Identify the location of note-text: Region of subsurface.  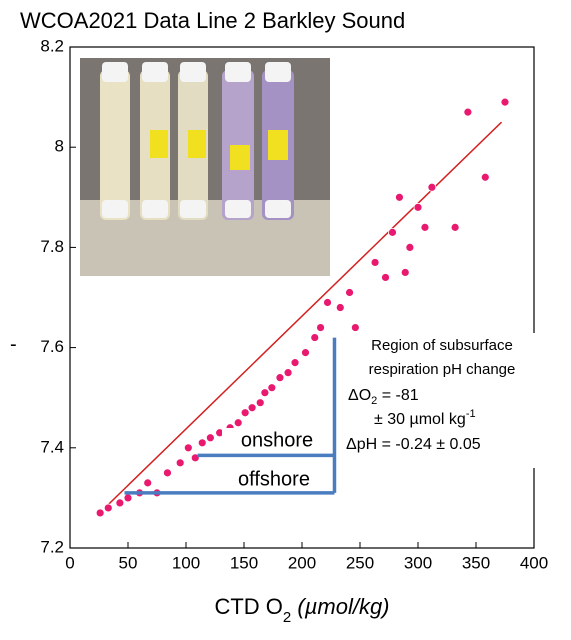
(442, 345).